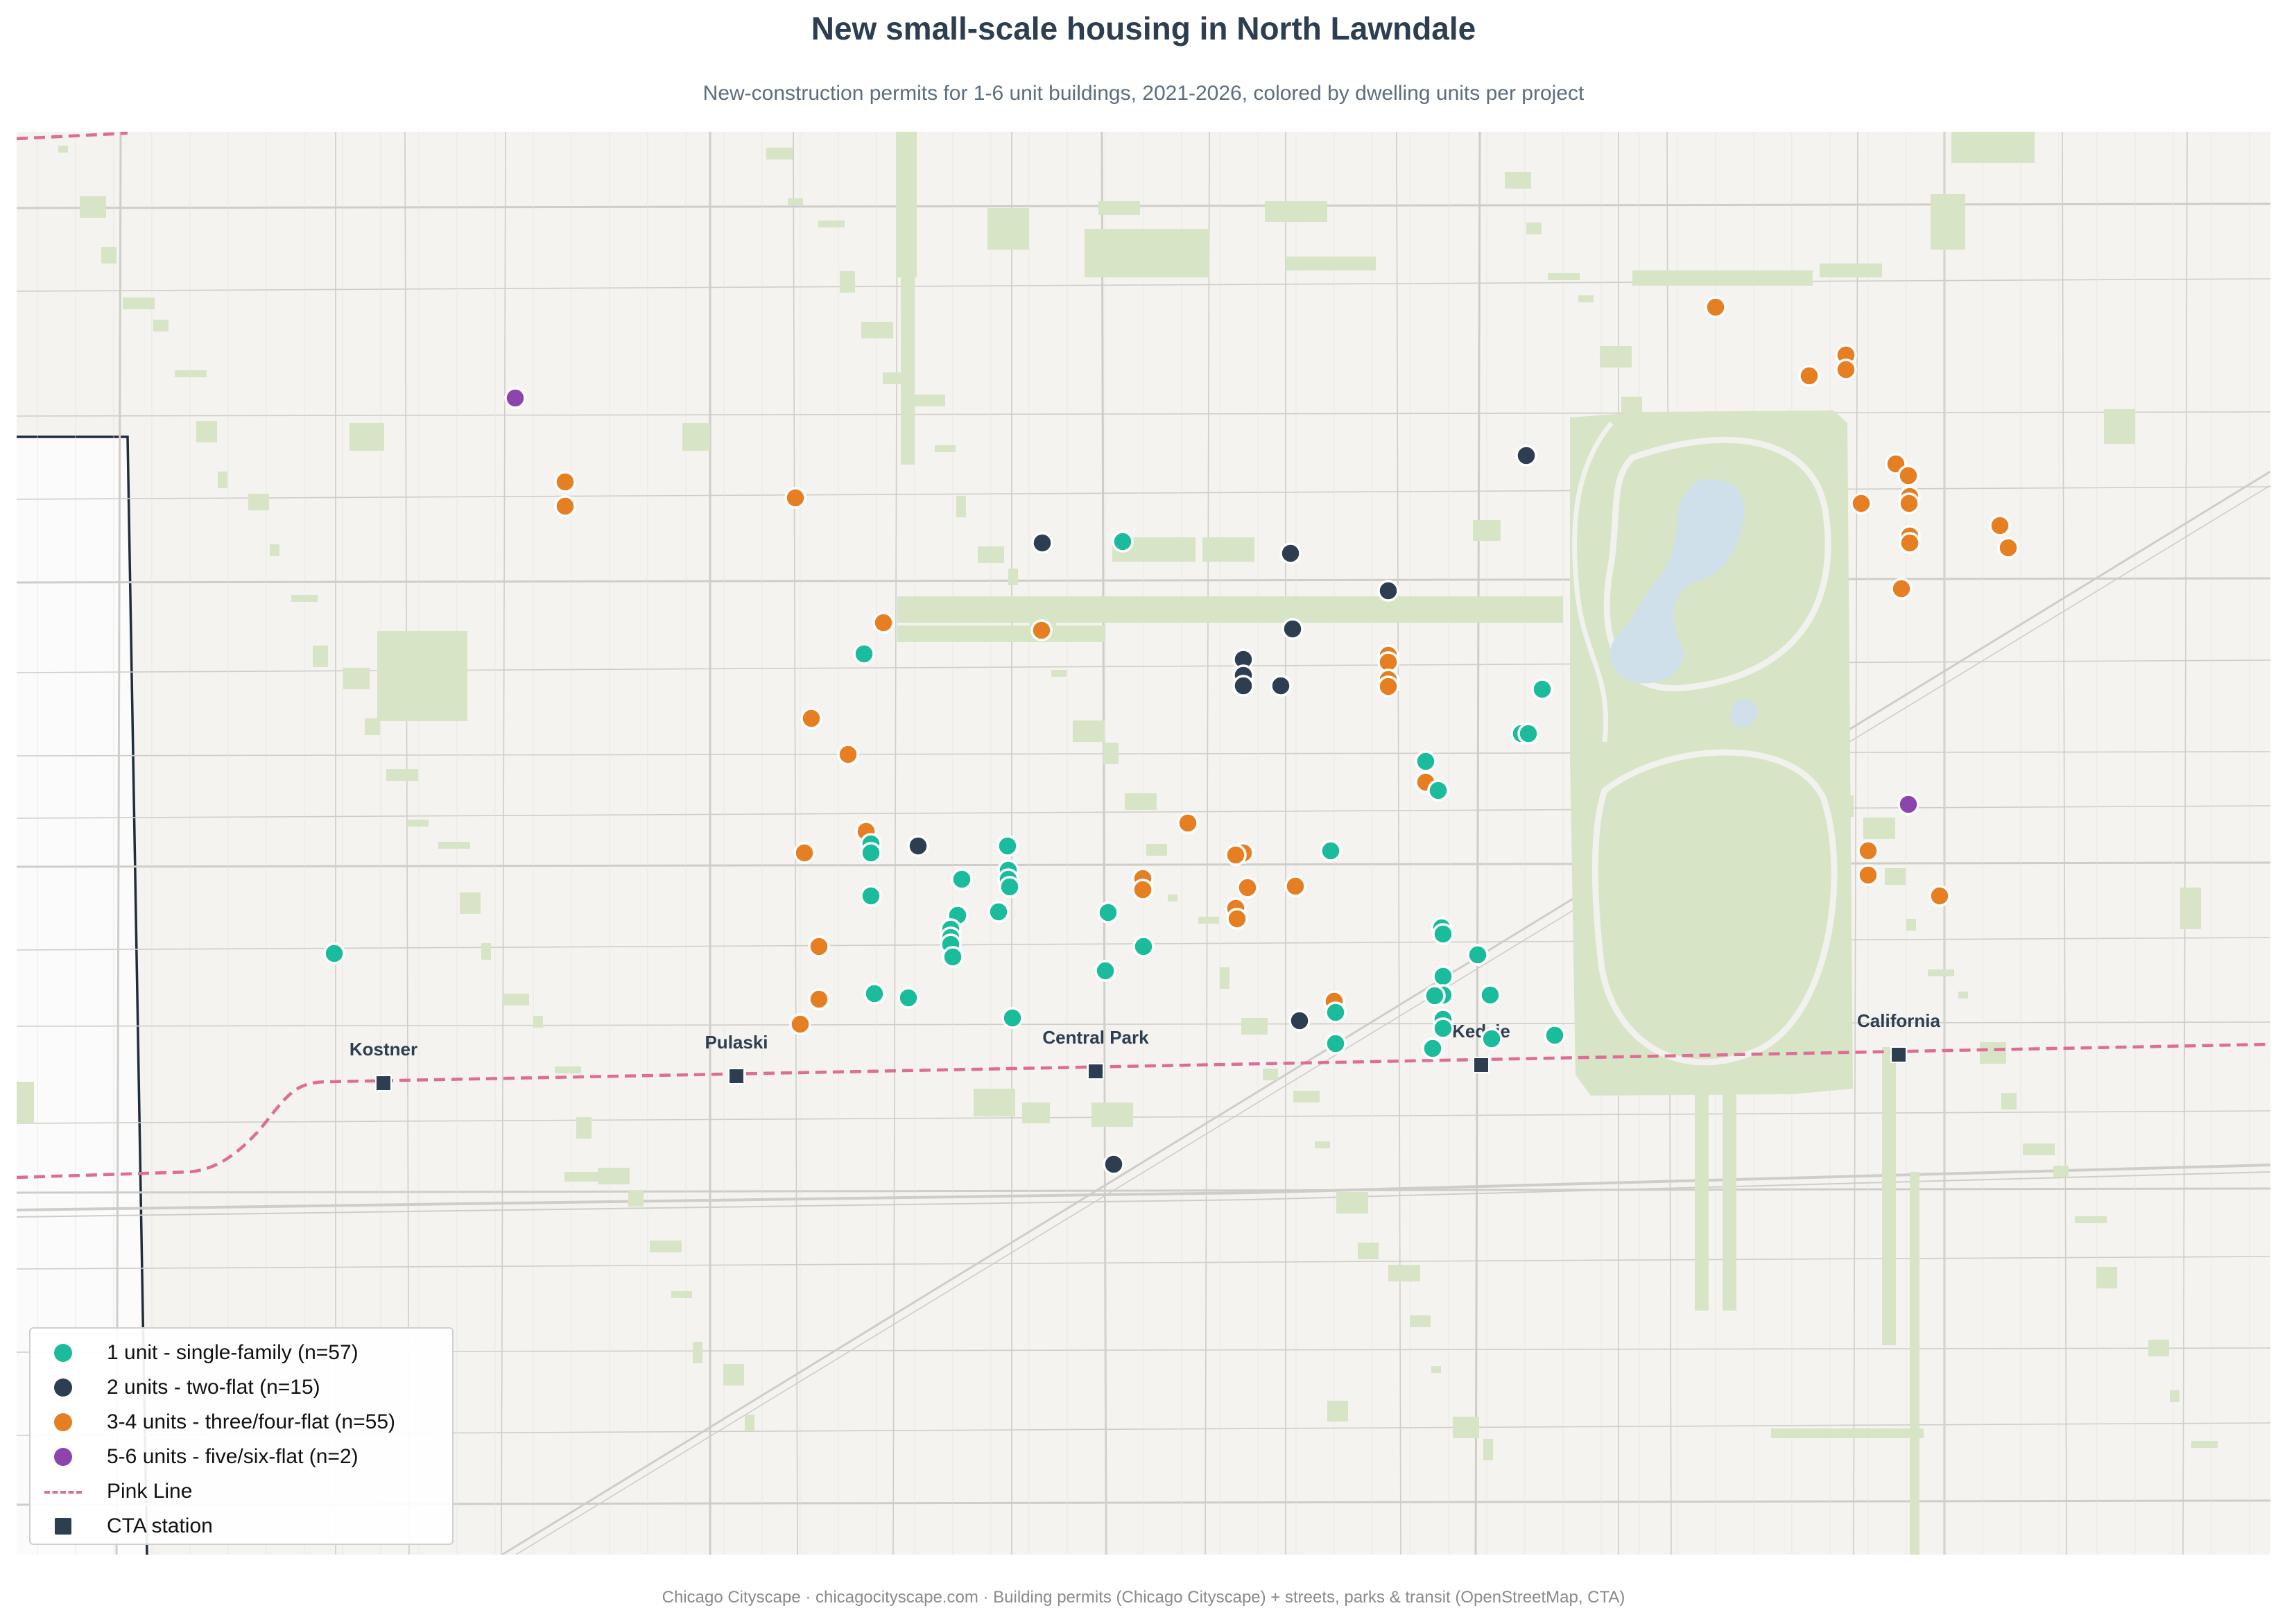 The height and width of the screenshot is (1624, 2287). What do you see at coordinates (1143, 1188) in the screenshot?
I see `highway` at bounding box center [1143, 1188].